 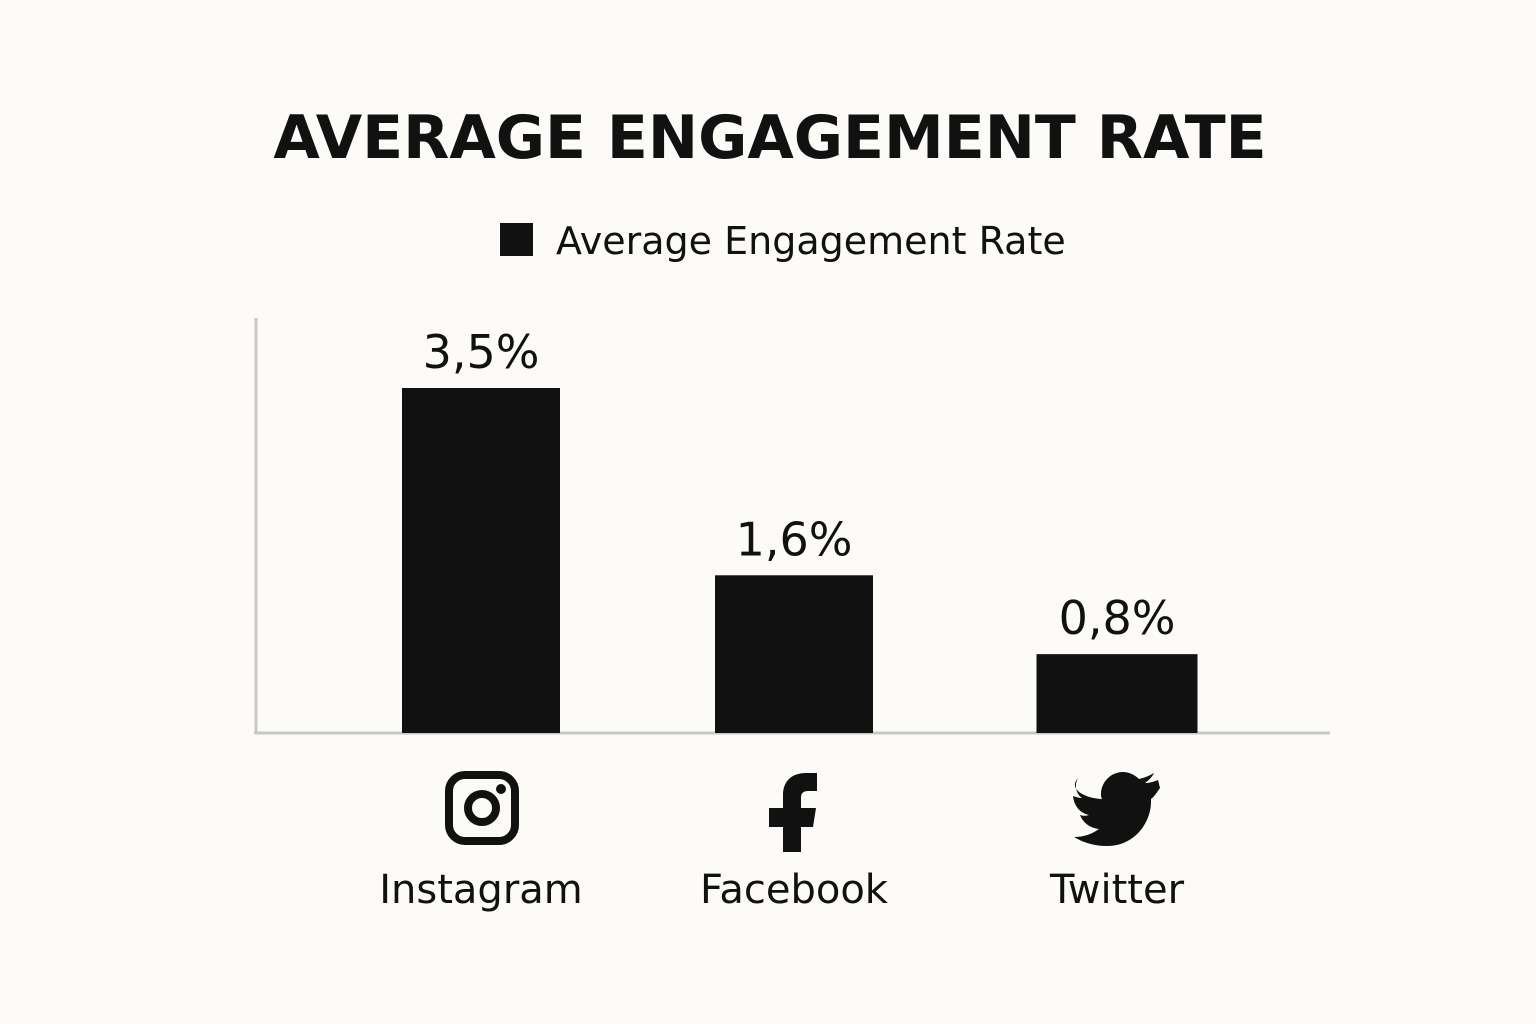 I want to click on legend-label: Average Engagement Rate, so click(x=811, y=241).